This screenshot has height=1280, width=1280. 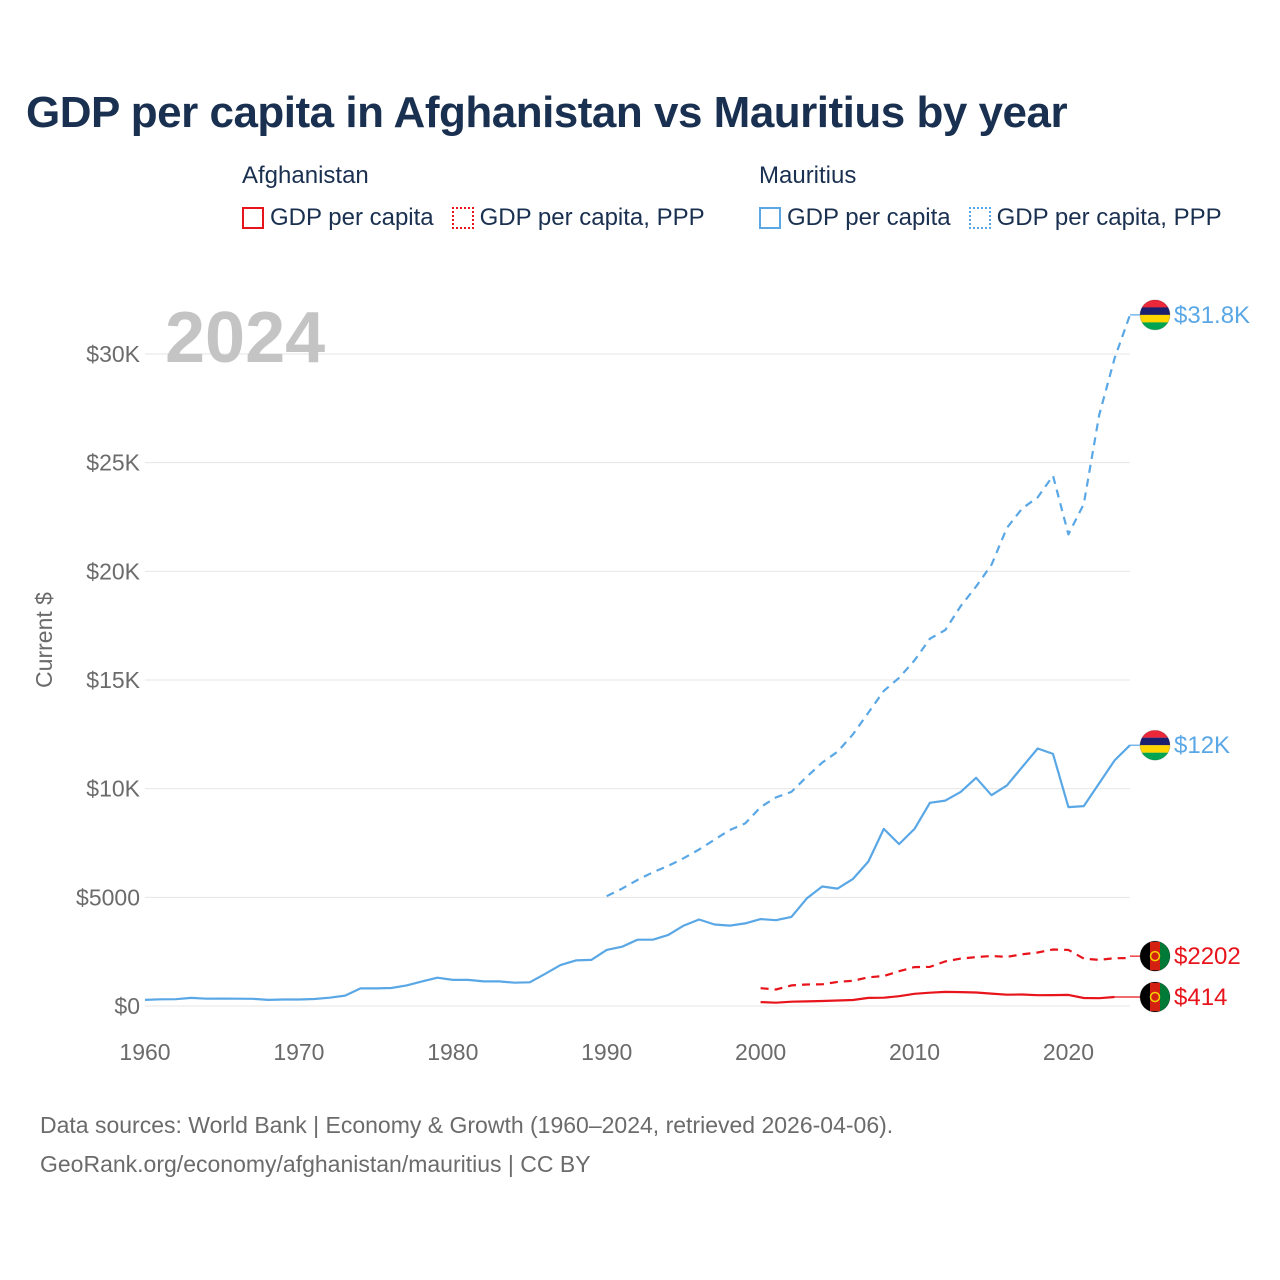 I want to click on legend-item-afghanistan-gdp-ppp: GDP per capita, PPP, so click(x=578, y=218).